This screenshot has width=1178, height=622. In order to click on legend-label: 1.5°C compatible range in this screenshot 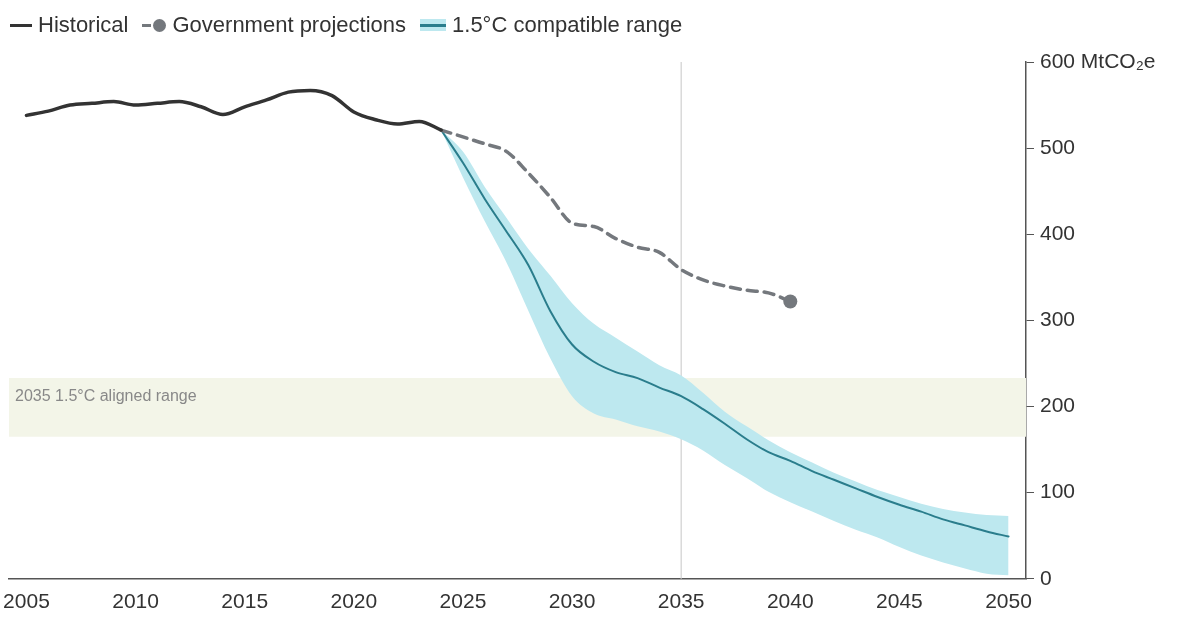, I will do `click(567, 25)`.